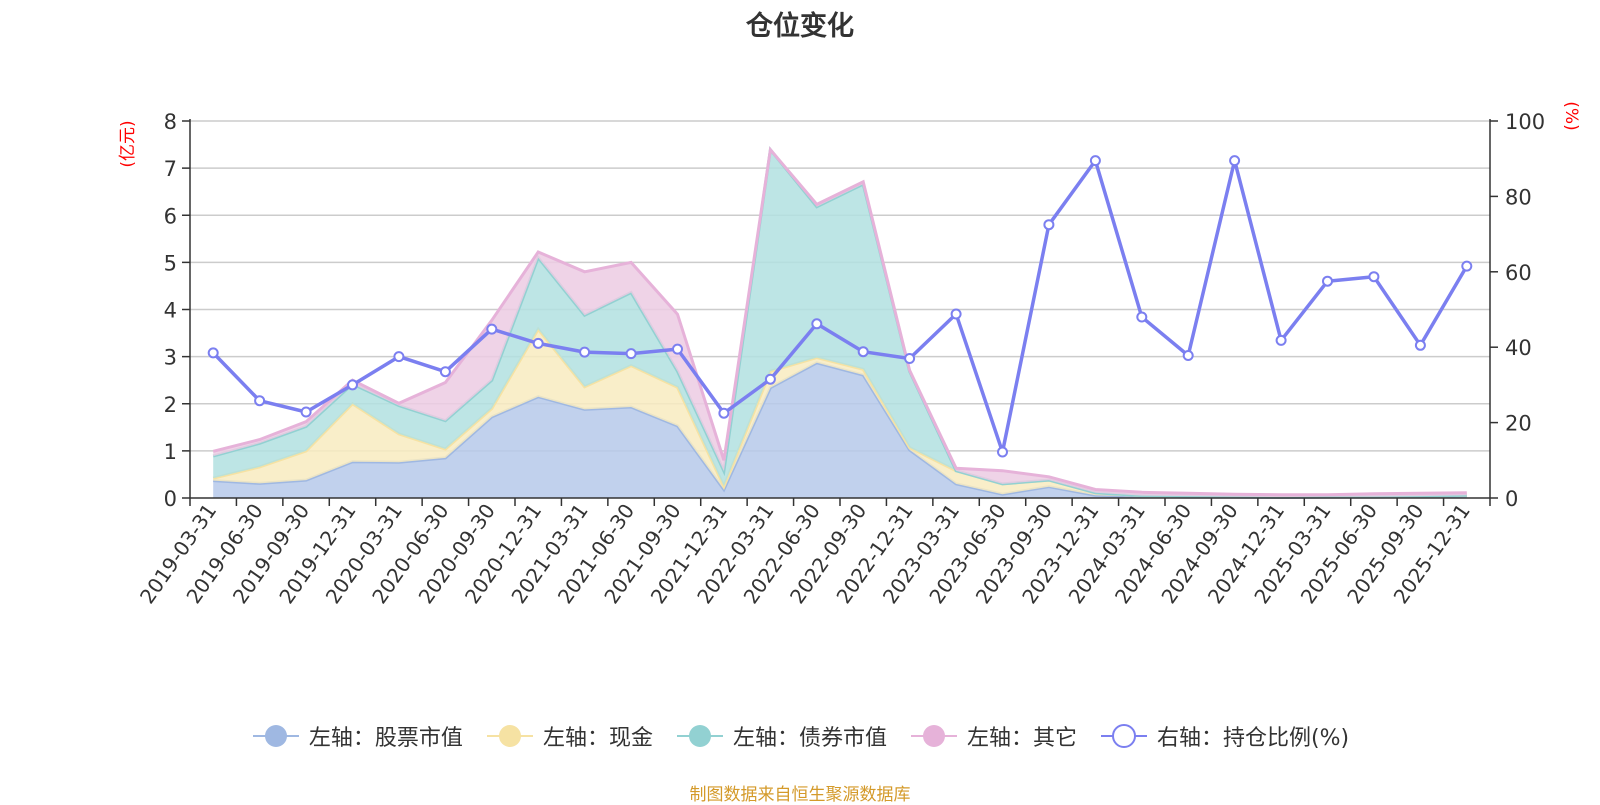 This screenshot has width=1600, height=805. What do you see at coordinates (809, 738) in the screenshot?
I see `legend-label: 左轴：债券市值` at bounding box center [809, 738].